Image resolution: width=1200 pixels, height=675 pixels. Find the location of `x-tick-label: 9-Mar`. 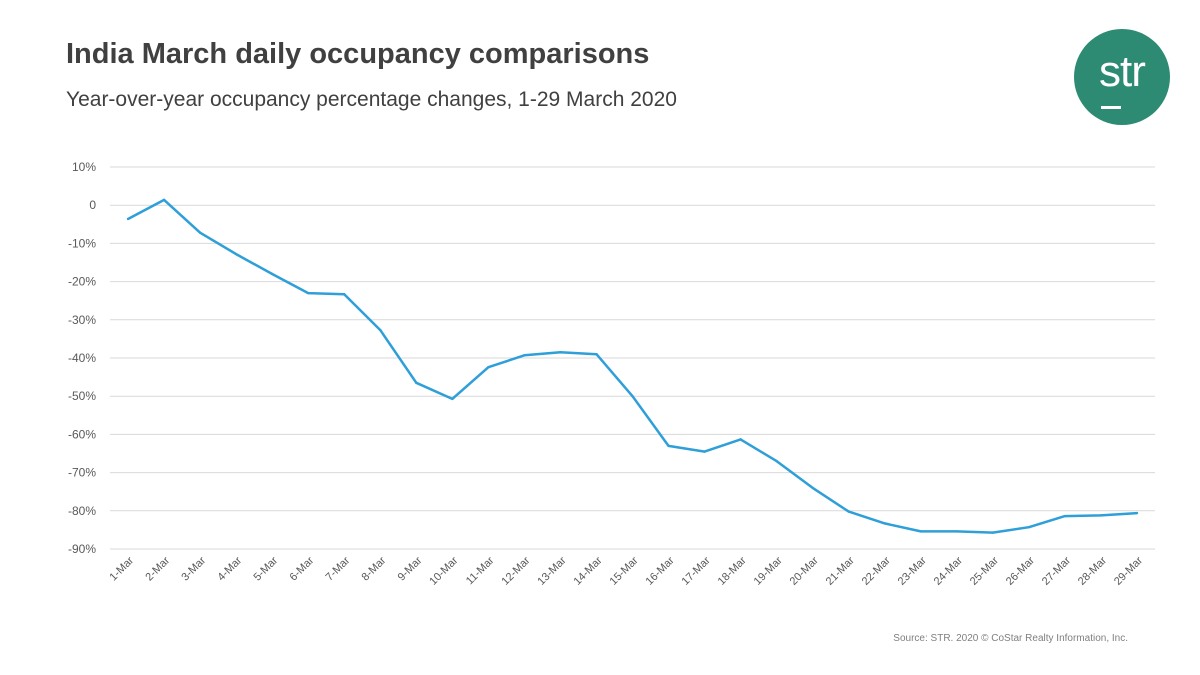

x-tick-label: 9-Mar is located at coordinates (410, 568).